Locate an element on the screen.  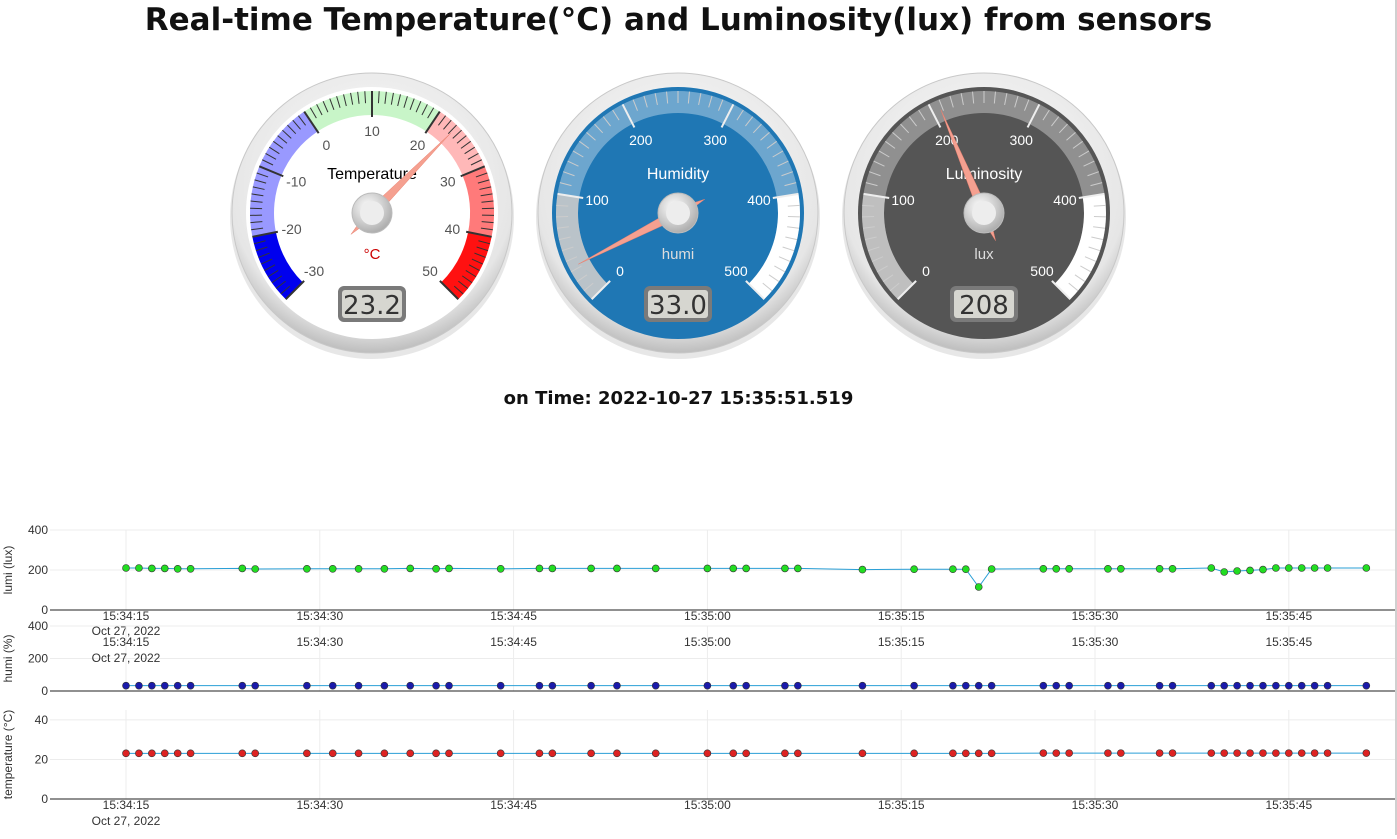
gauge-tick-label: 30 is located at coordinates (448, 182).